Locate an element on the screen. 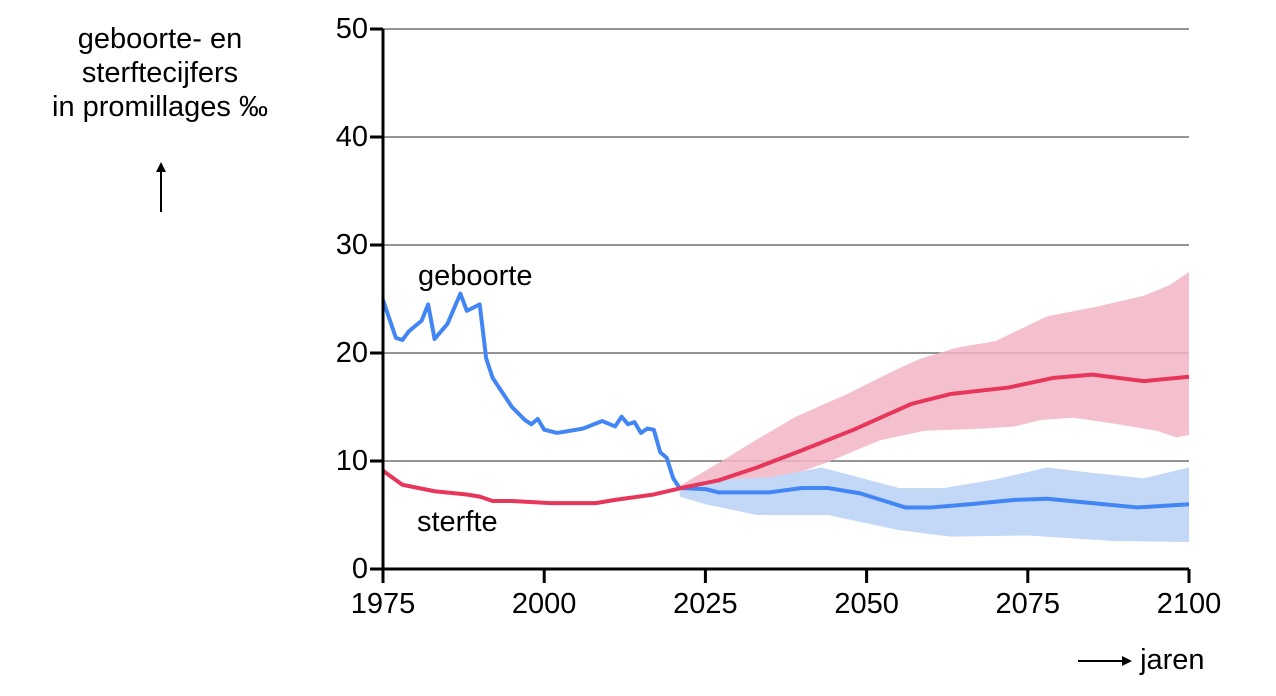  x-tick-label: 1975 is located at coordinates (383, 604).